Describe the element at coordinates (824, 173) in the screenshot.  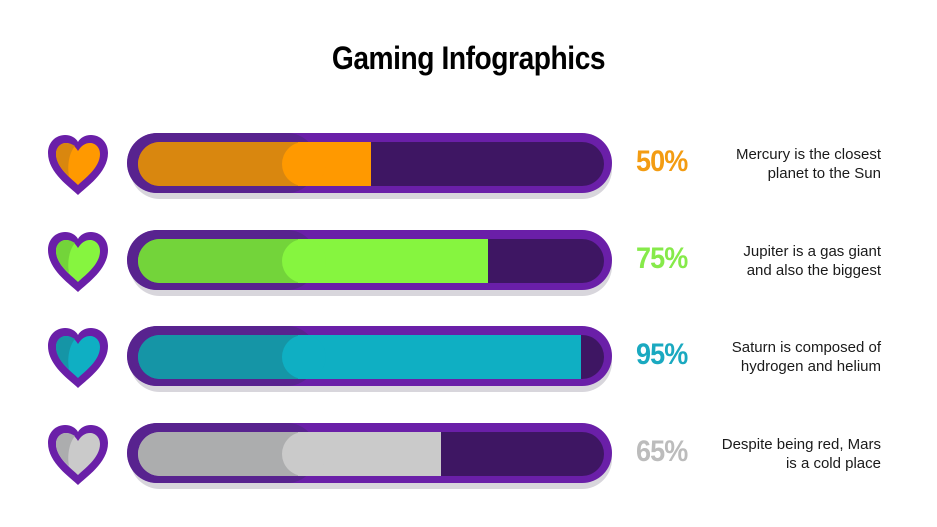
I see `description-line-2: planet to the Sun` at that location.